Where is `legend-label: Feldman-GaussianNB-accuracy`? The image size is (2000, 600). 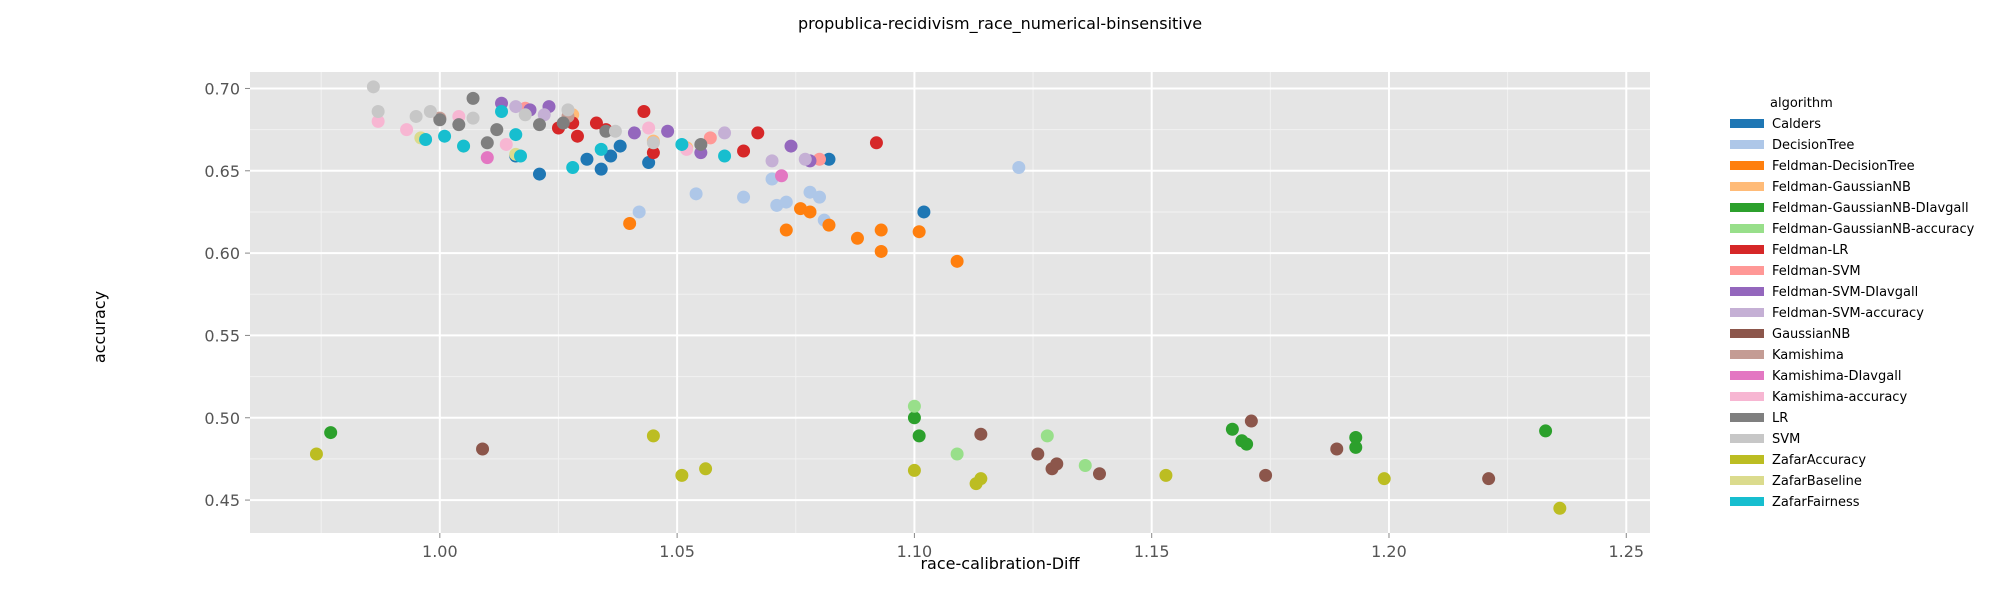 legend-label: Feldman-GaussianNB-accuracy is located at coordinates (1873, 229).